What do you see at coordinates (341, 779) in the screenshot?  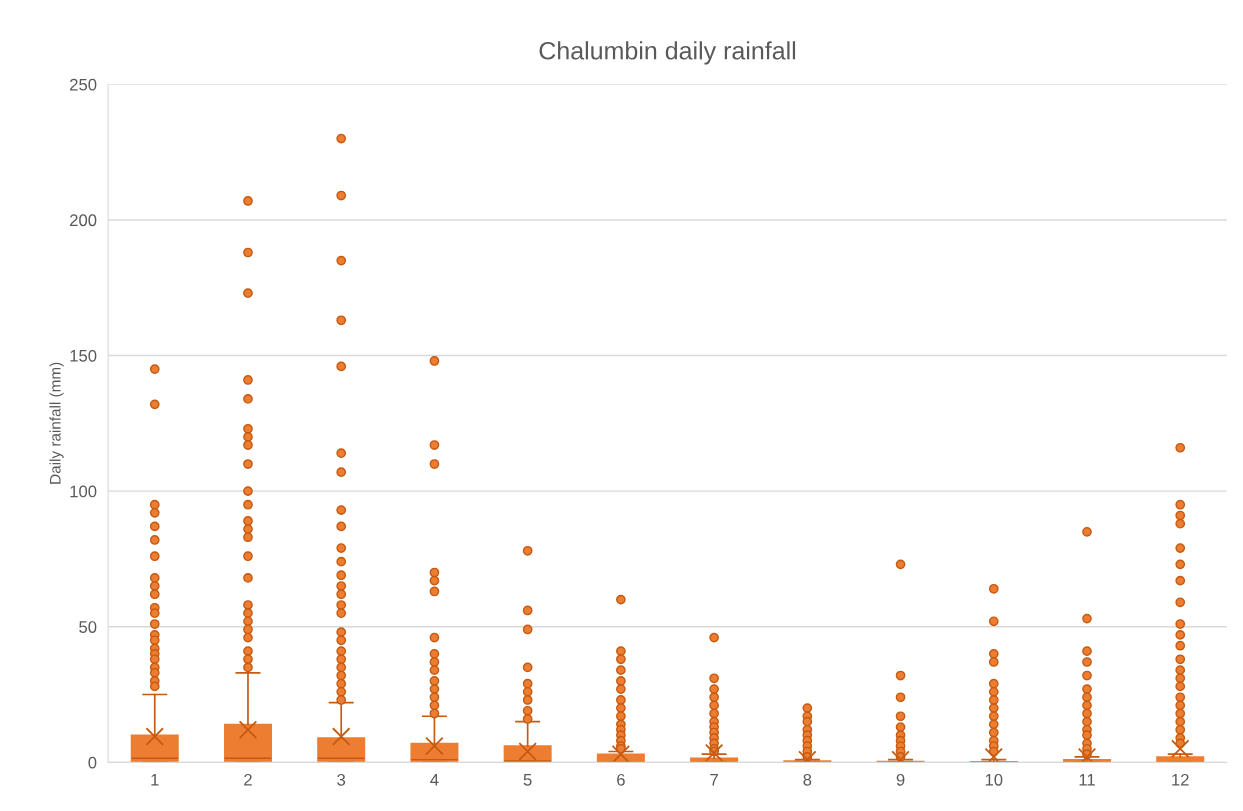 I see `x-tick-label: 3` at bounding box center [341, 779].